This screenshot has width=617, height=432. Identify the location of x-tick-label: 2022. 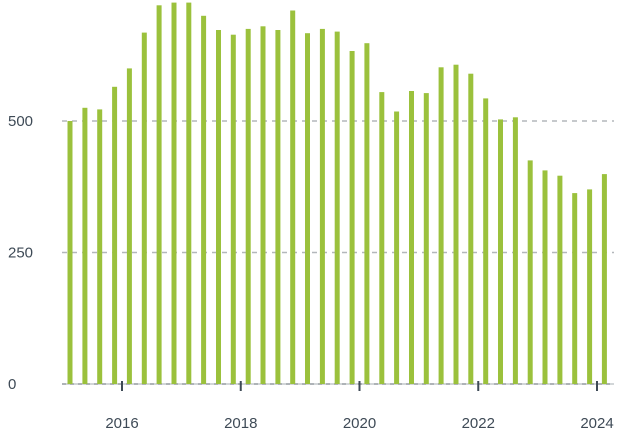
(478, 423).